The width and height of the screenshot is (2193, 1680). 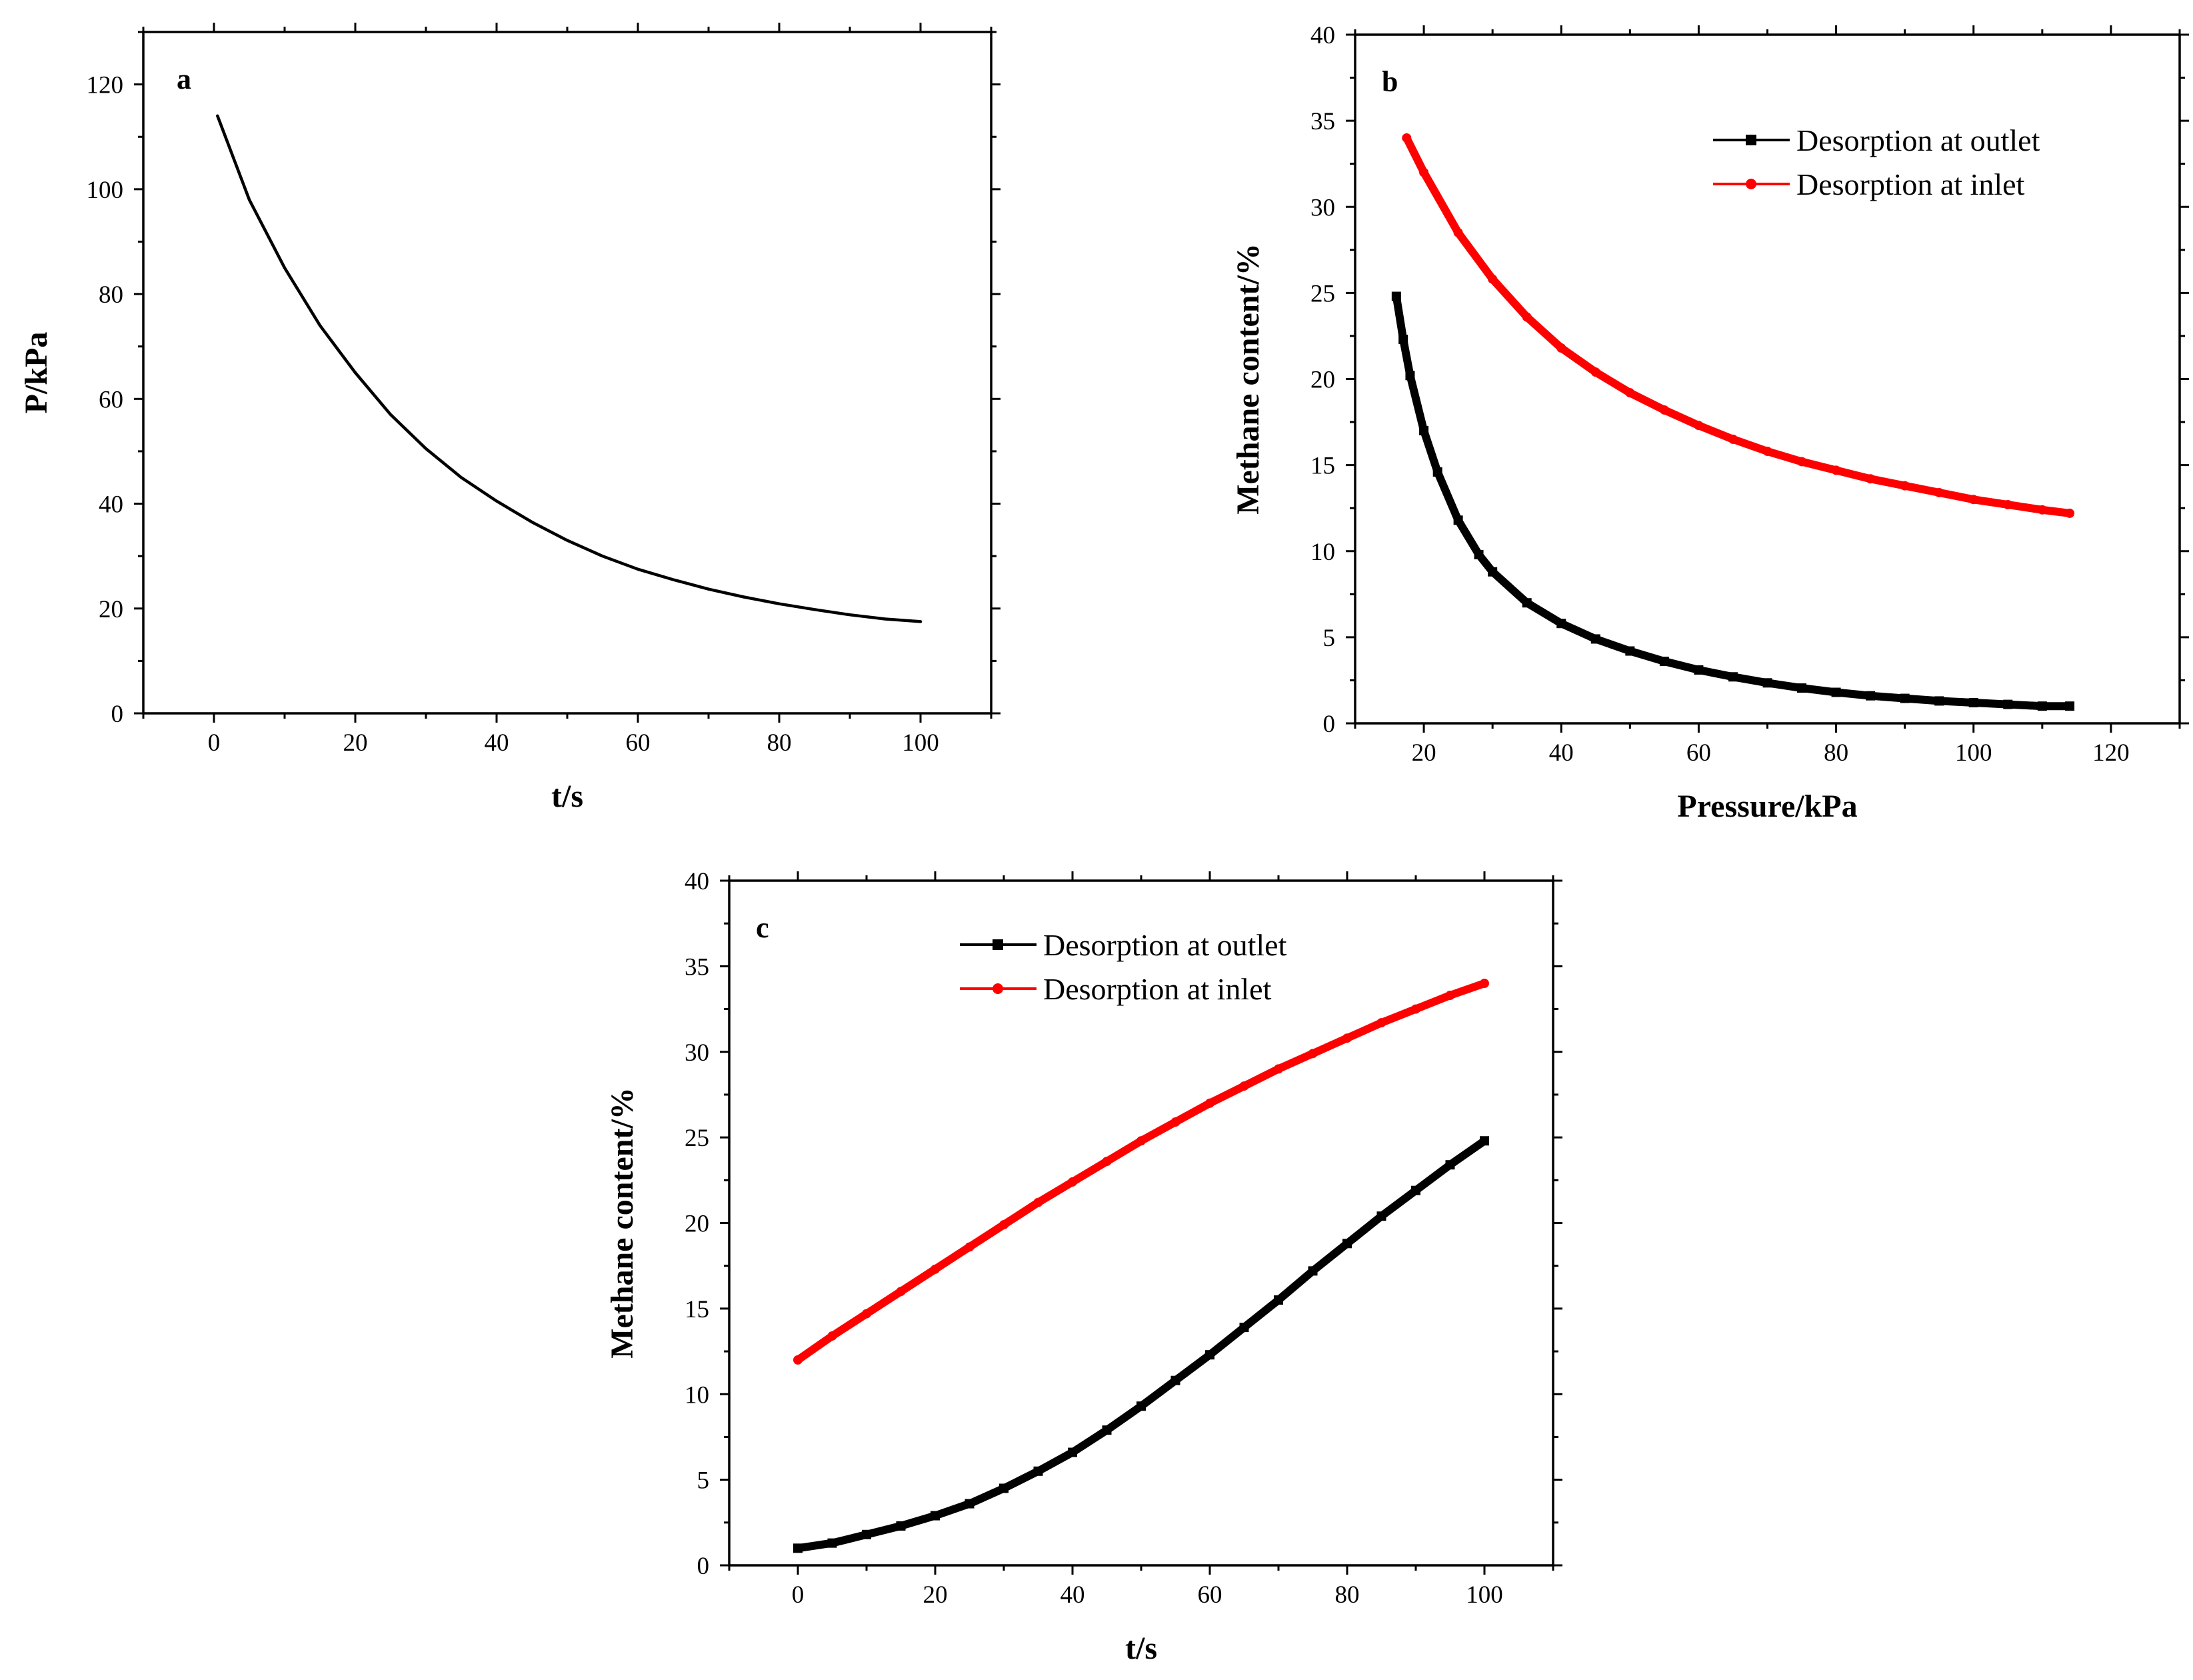 I want to click on x-tick-label: 40, so click(x=1073, y=1595).